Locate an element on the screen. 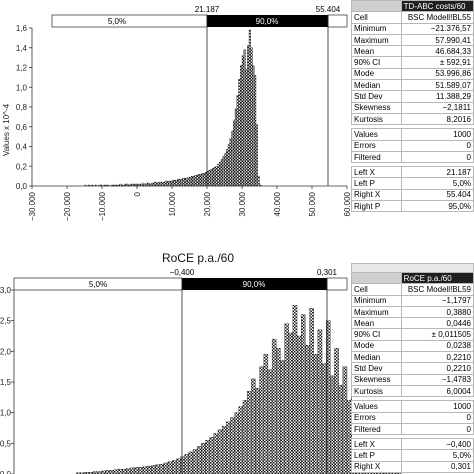 This screenshot has height=474, width=474. stat-label: 90% CI is located at coordinates (376, 62).